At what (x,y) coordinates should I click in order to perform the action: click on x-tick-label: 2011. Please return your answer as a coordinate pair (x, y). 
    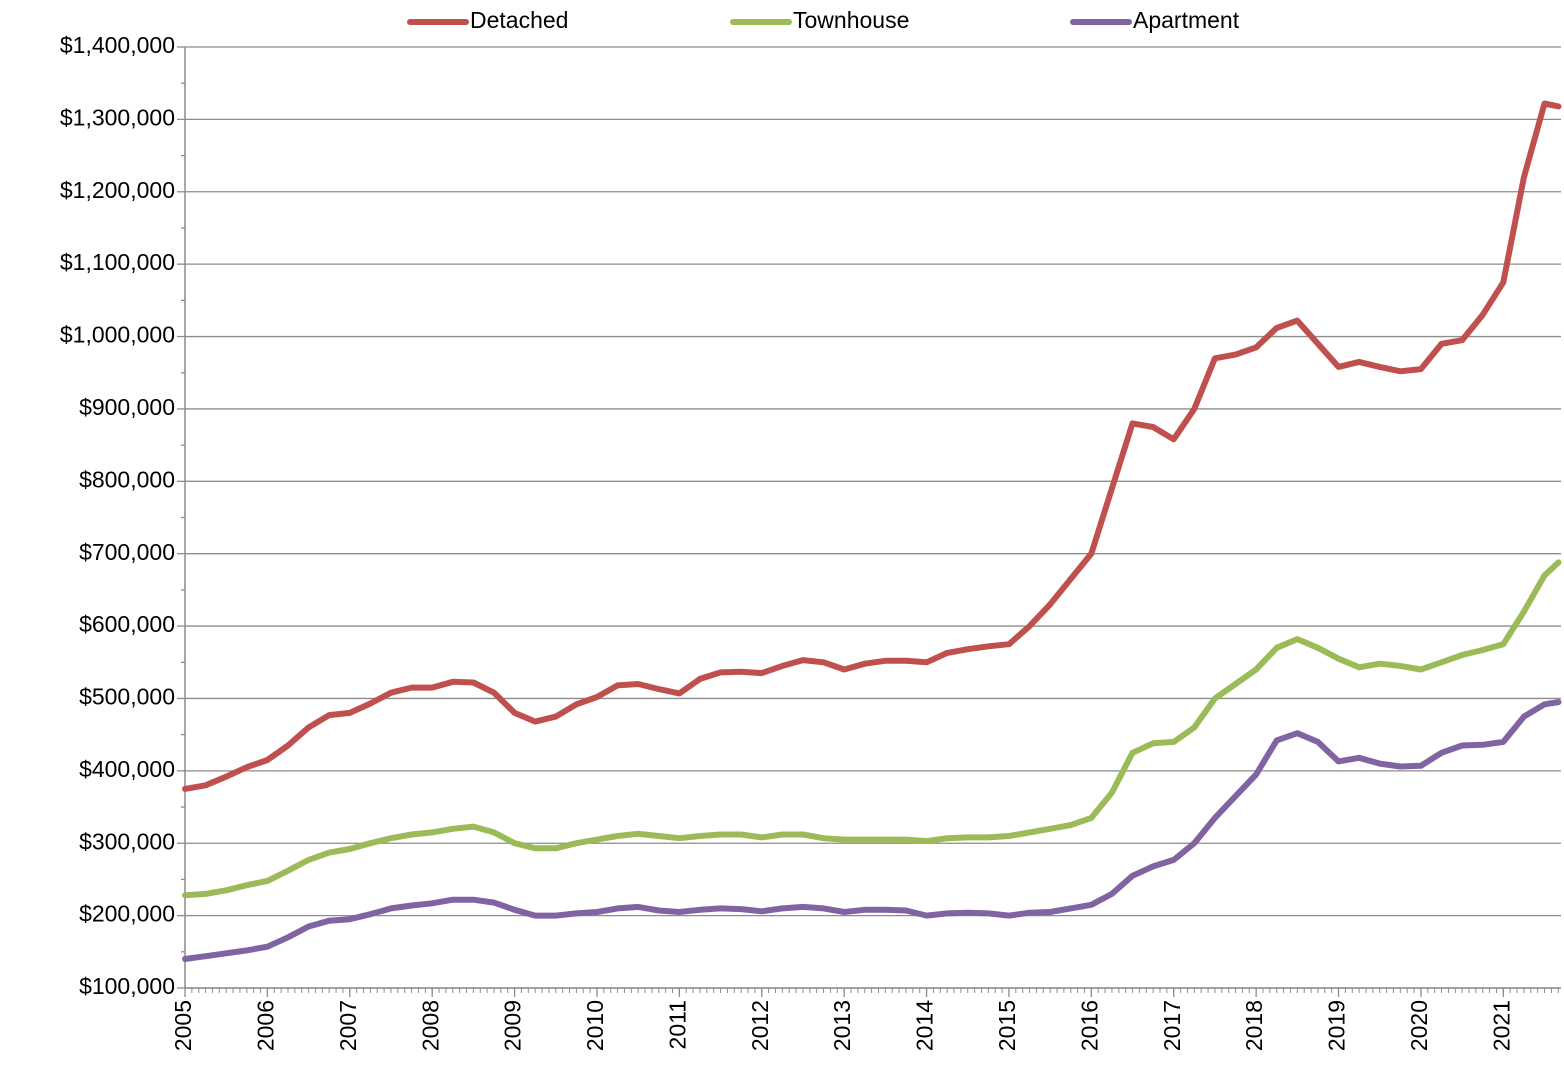
    Looking at the image, I should click on (677, 1024).